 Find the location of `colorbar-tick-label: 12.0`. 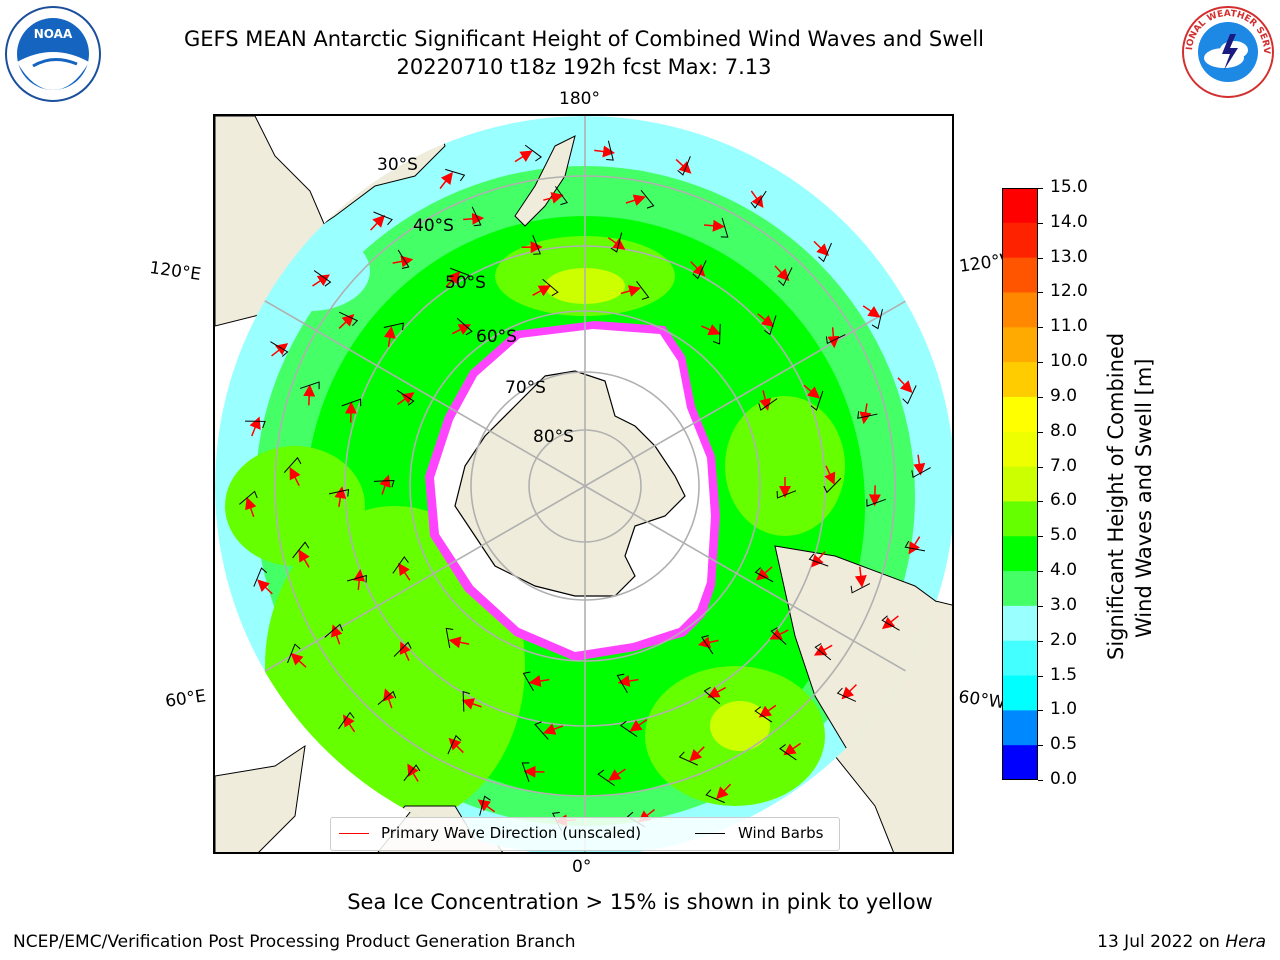

colorbar-tick-label: 12.0 is located at coordinates (1069, 291).